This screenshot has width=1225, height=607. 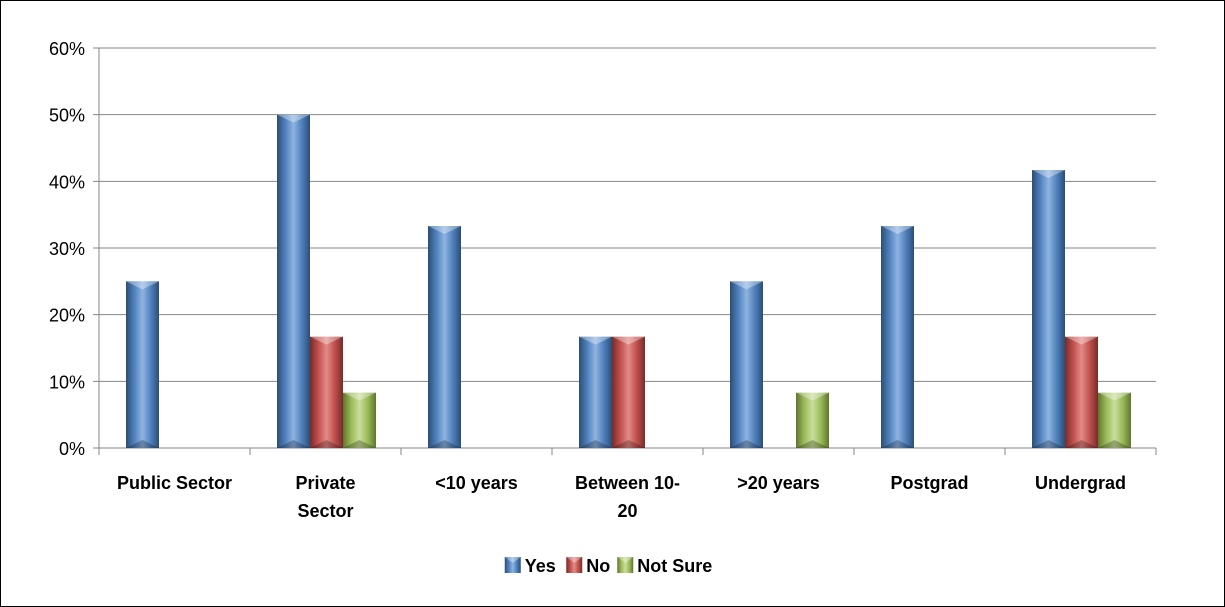 I want to click on y-axis-ticks: 0% 10% 20% 30% 40% 50% 60%, so click(x=67, y=249).